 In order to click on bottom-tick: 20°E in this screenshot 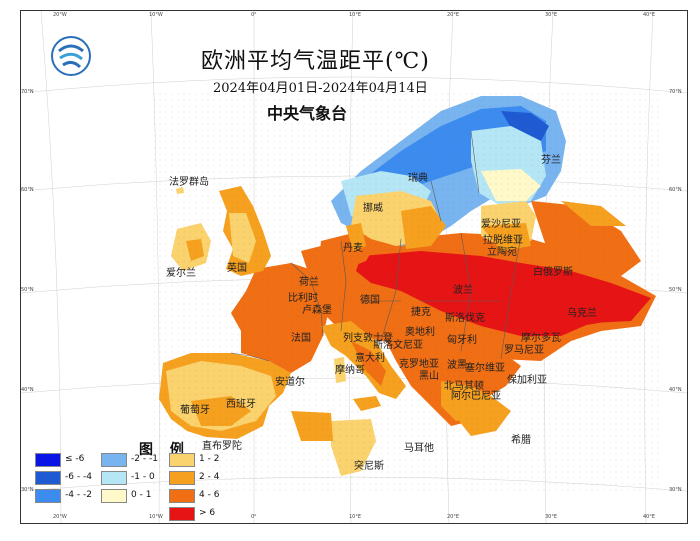, I will do `click(453, 517)`.